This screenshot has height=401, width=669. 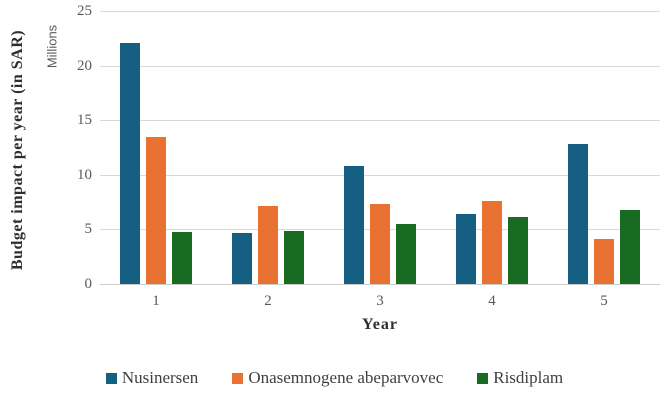 I want to click on legend-item-risdiplam: Risdiplam, so click(x=520, y=378).